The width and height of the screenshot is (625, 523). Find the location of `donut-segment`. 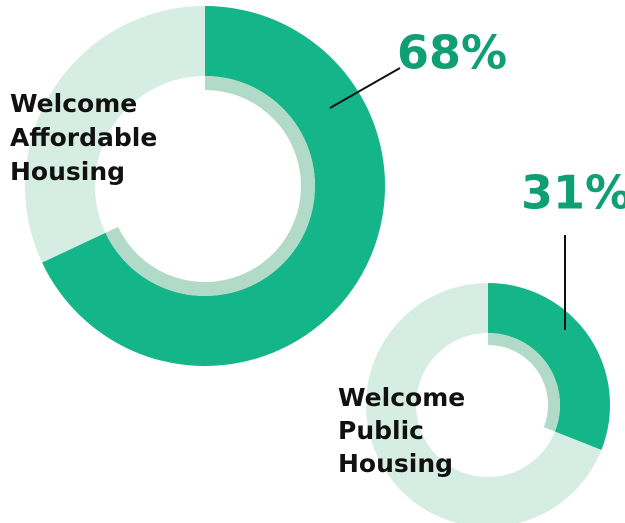

donut-segment is located at coordinates (549, 366).